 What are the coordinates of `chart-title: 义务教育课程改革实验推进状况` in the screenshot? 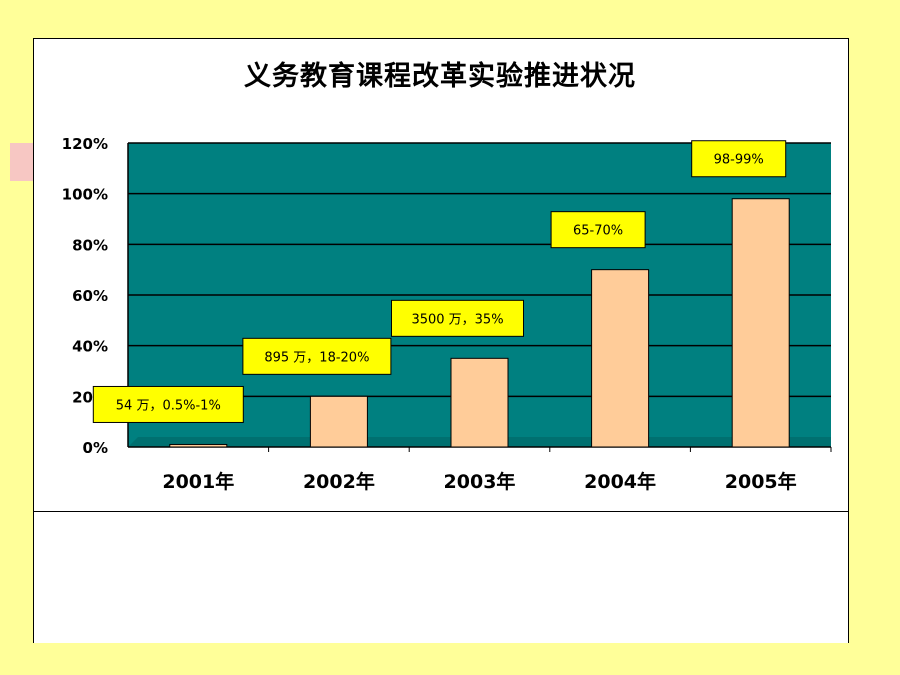 It's located at (440, 76).